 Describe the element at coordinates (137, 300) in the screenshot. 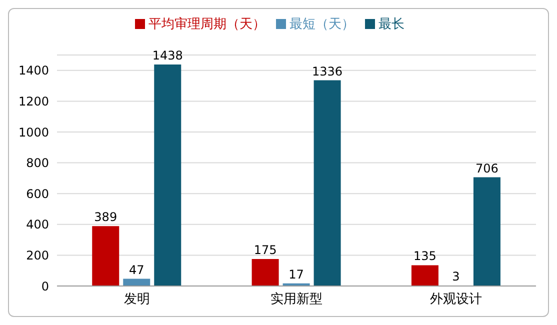

I see `x-tick-label: 发明` at that location.